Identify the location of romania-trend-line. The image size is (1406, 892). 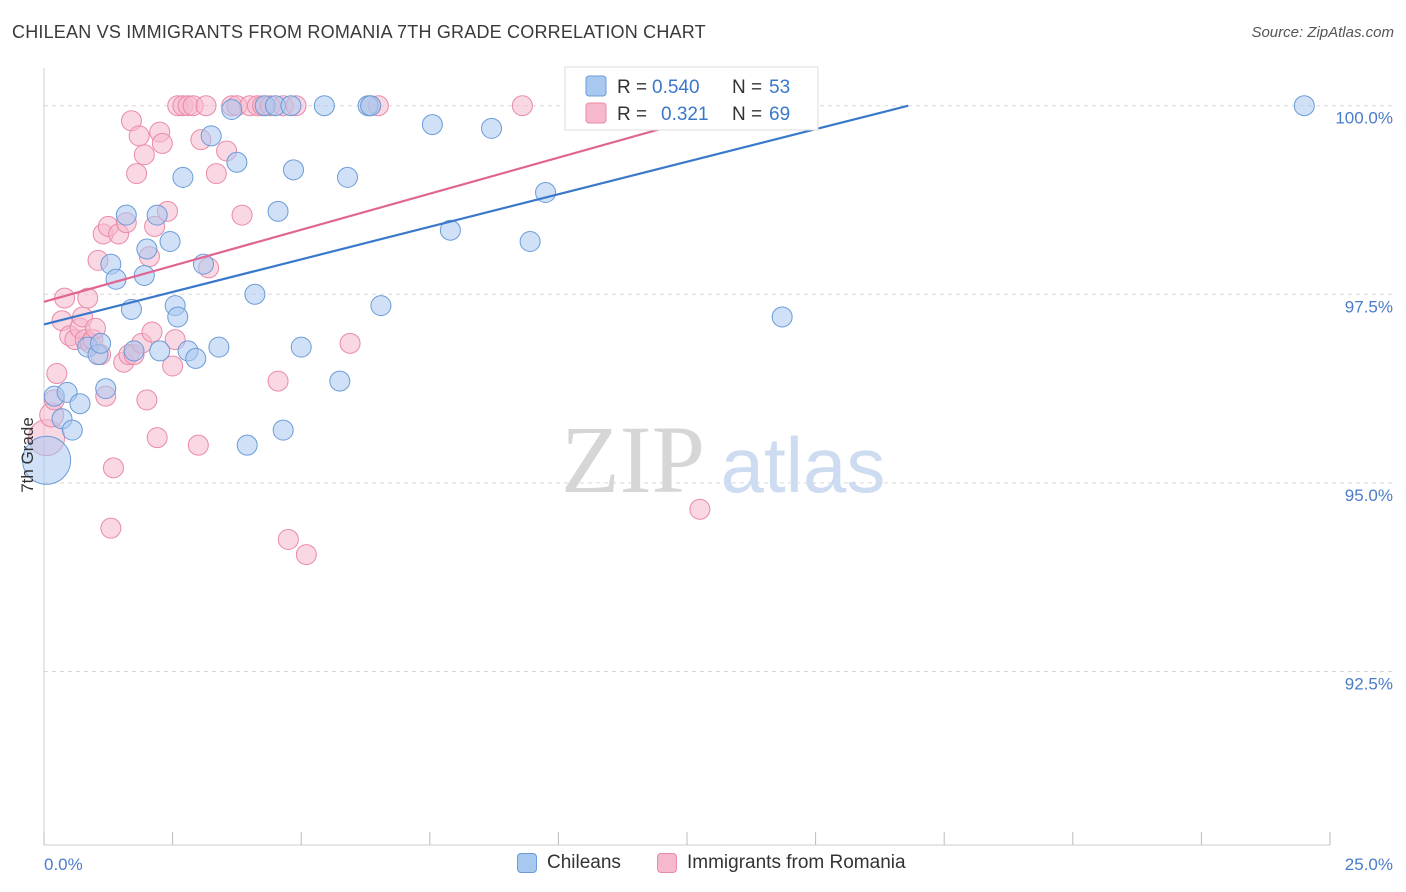
(393, 203).